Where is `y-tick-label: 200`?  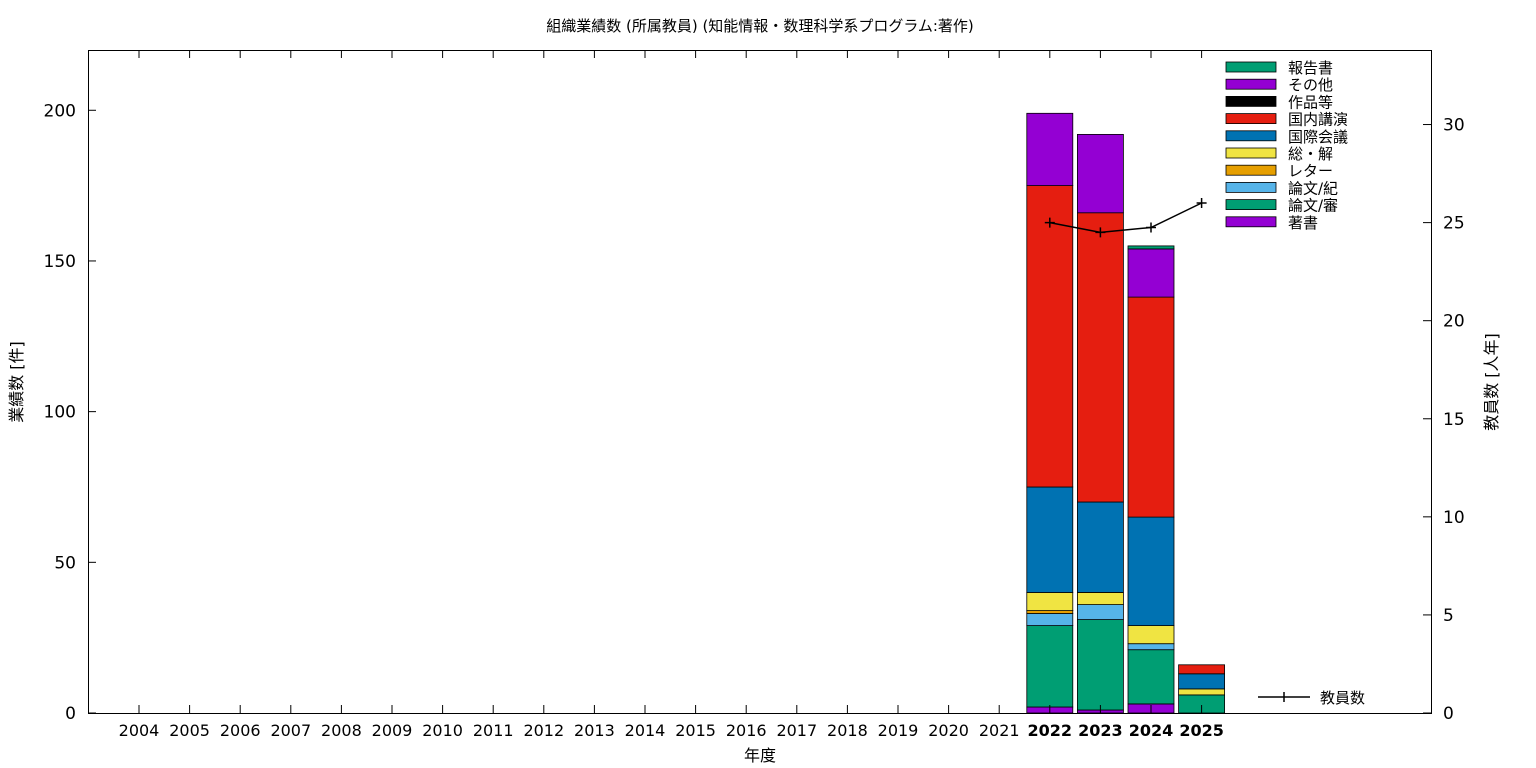 y-tick-label: 200 is located at coordinates (60, 111).